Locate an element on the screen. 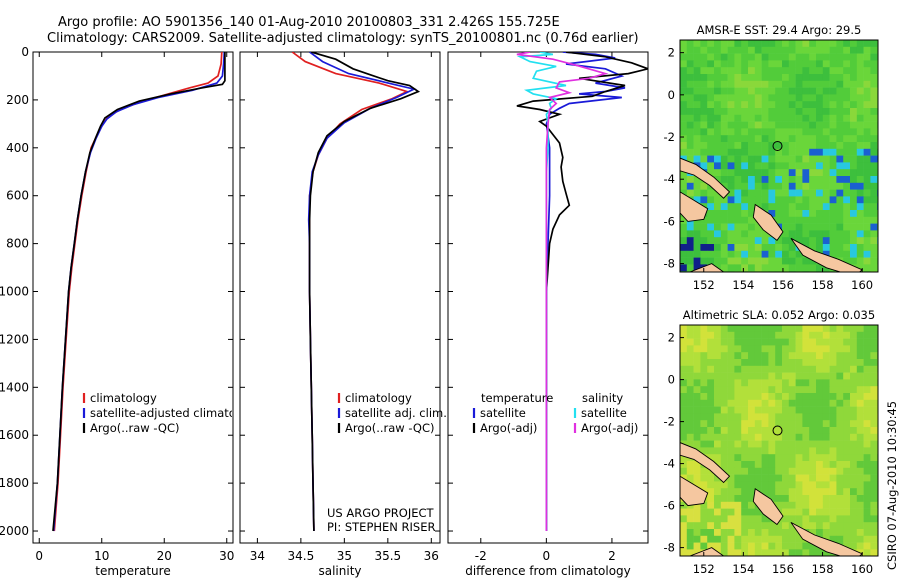 The image size is (900, 580). sst_map-xtick-label: 152 is located at coordinates (704, 285).